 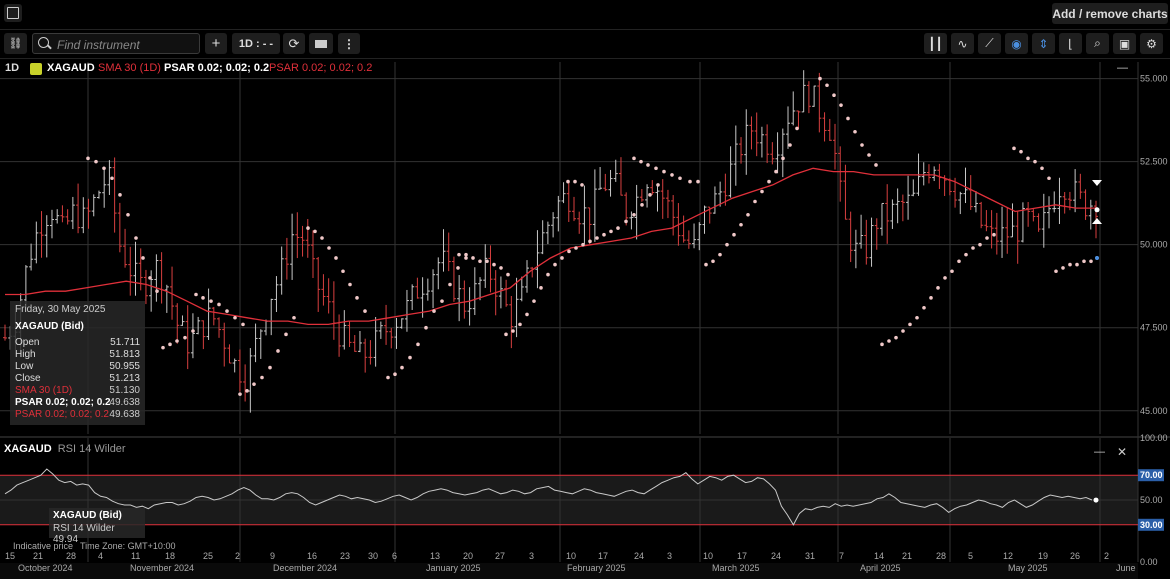 I want to click on add-remove-charts-button: Add / remove charts, so click(x=1110, y=13).